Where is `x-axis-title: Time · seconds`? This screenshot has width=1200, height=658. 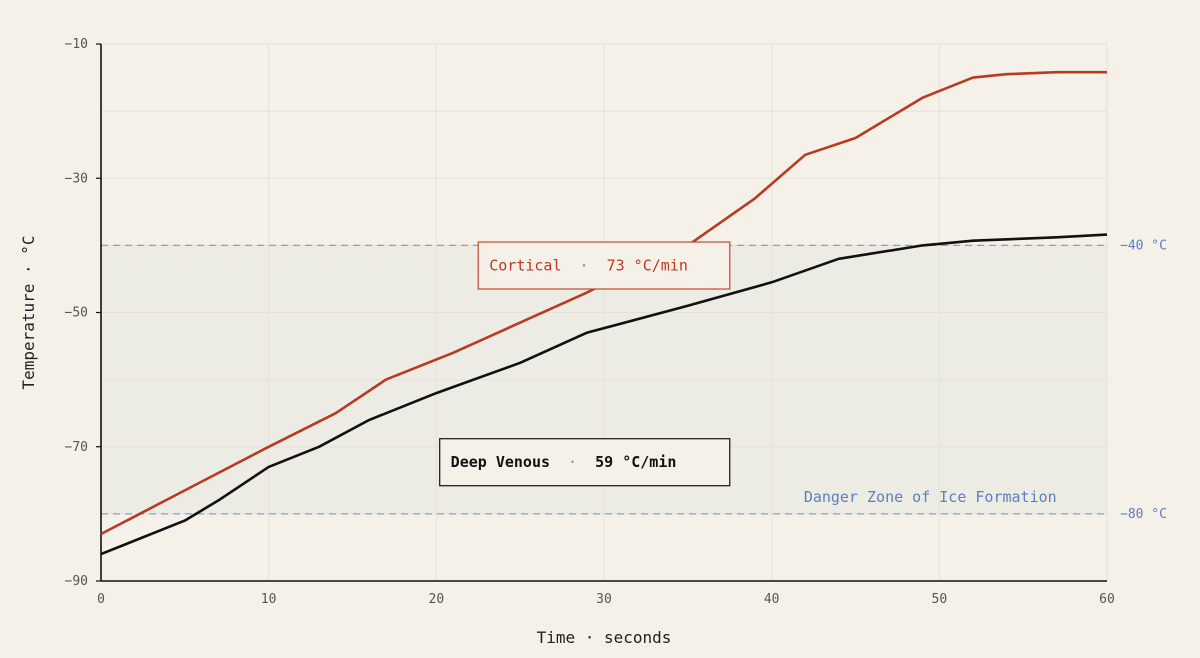
x-axis-title: Time · seconds is located at coordinates (604, 637).